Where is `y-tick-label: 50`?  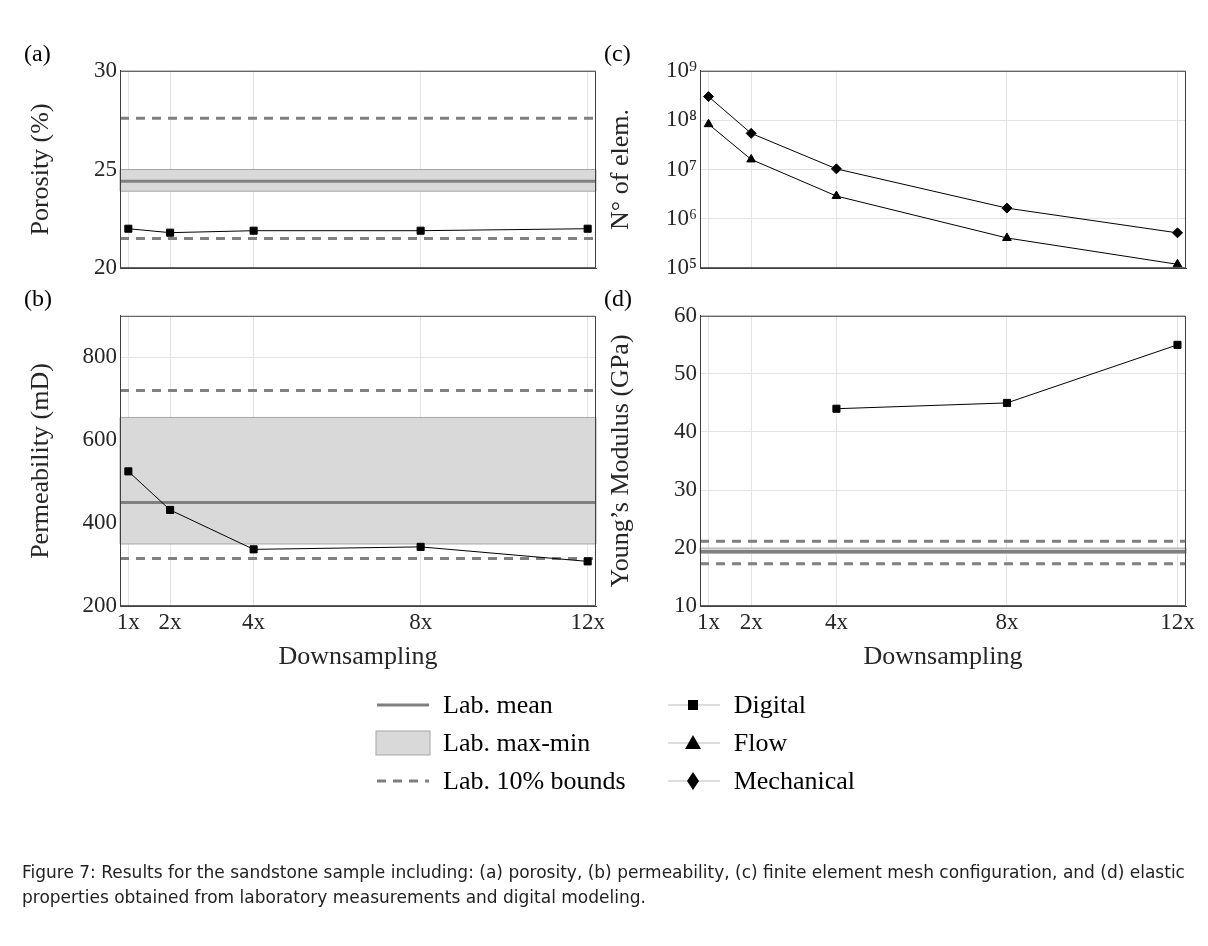
y-tick-label: 50 is located at coordinates (685, 372).